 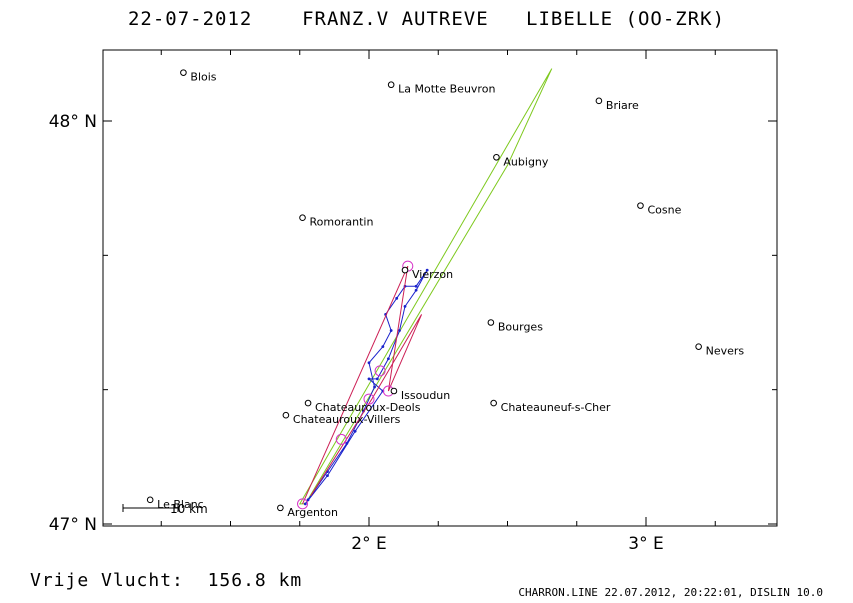 I want to click on distance-value: 156.8 km, so click(x=255, y=580).